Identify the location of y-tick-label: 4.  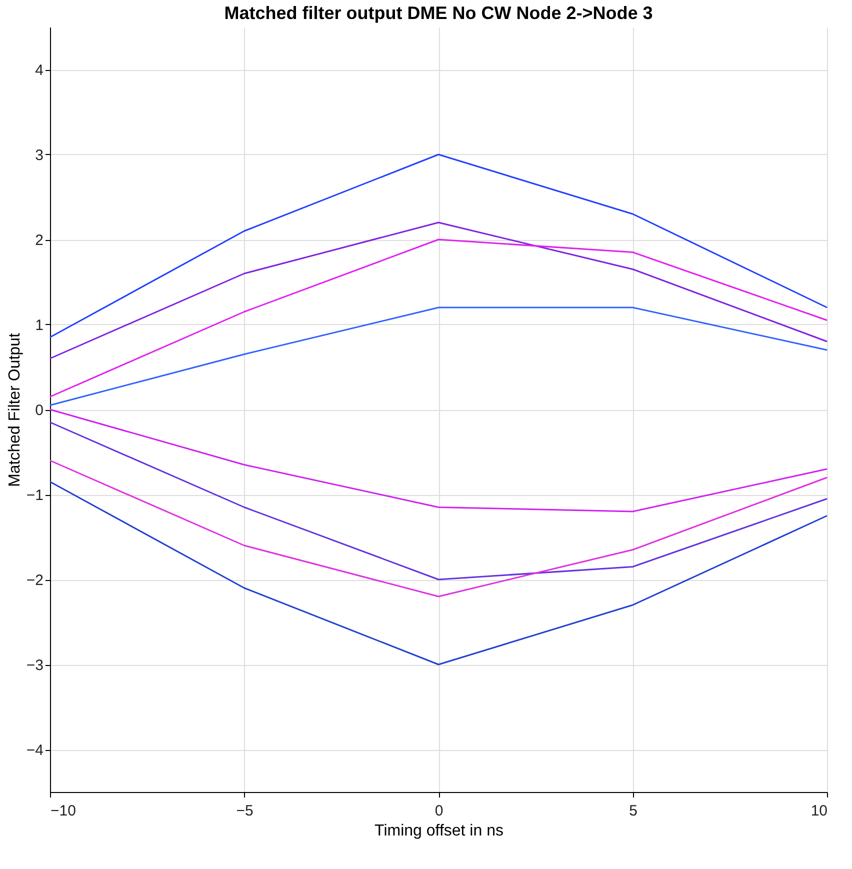
(39, 70).